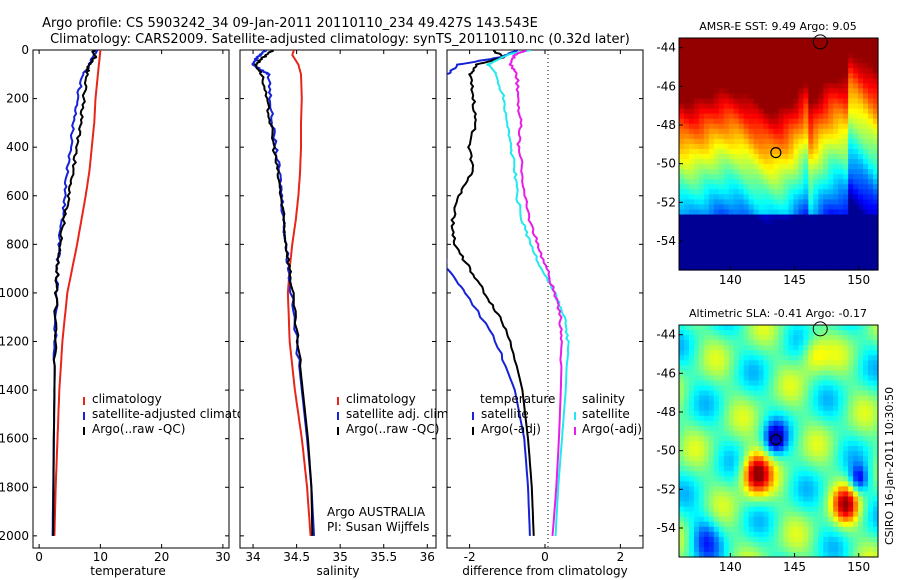  Describe the element at coordinates (778, 441) in the screenshot. I see `sla-map-frame` at that location.